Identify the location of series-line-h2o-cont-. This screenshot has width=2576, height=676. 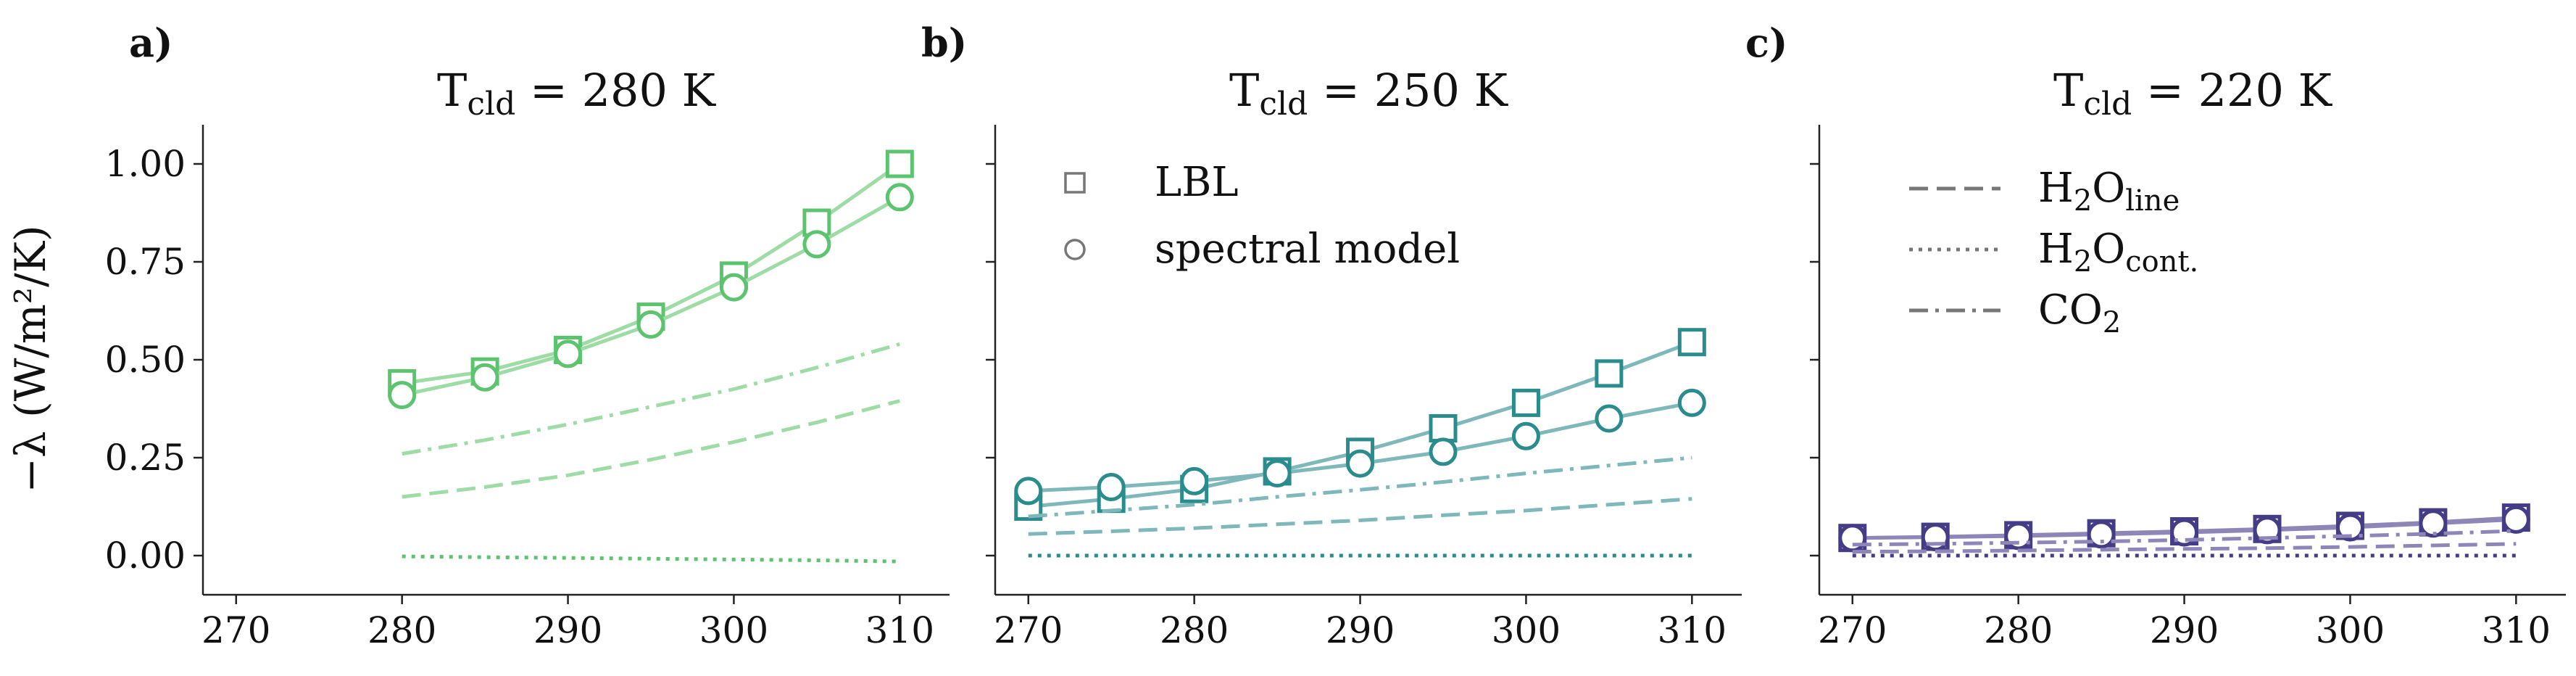
(651, 559).